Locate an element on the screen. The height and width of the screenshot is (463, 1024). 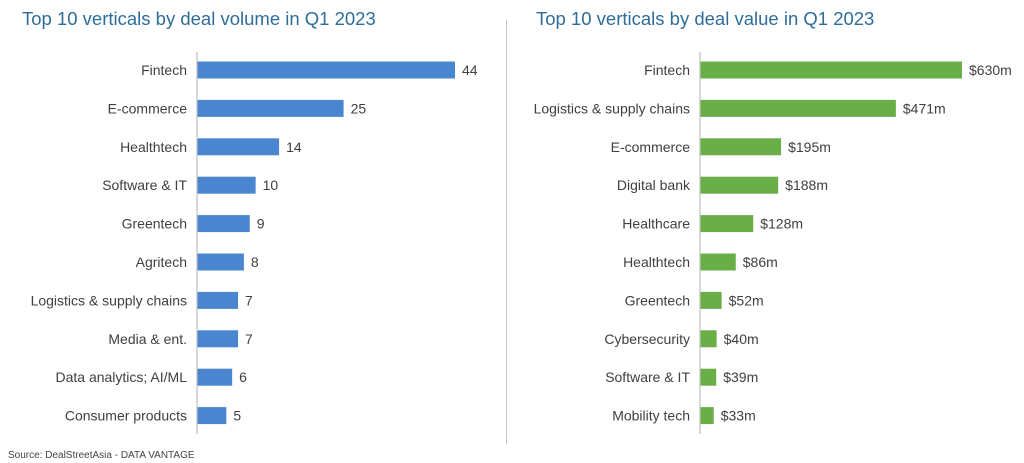
data-label: $188m is located at coordinates (806, 185).